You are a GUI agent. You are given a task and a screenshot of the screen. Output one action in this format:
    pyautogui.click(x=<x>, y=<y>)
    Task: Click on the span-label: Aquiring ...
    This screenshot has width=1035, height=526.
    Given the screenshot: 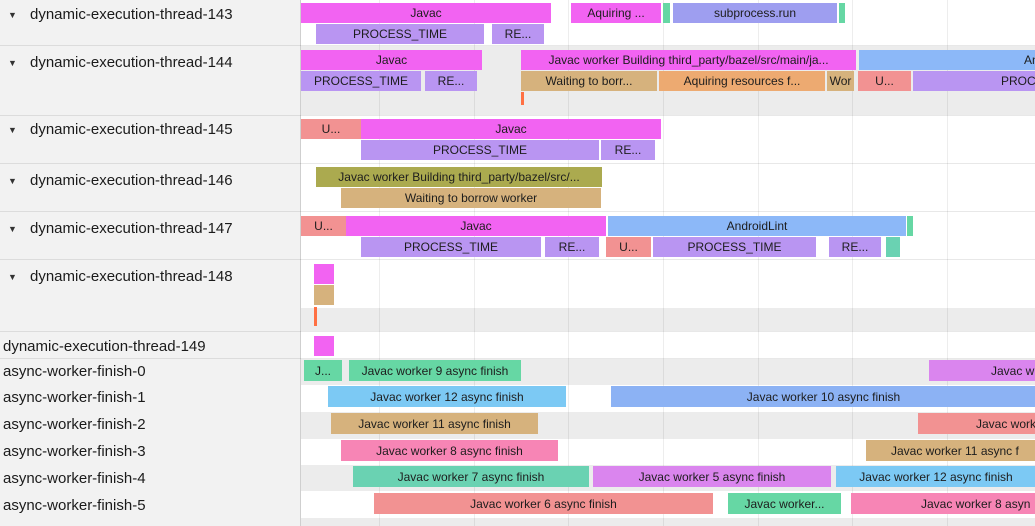 What is the action you would take?
    pyautogui.click(x=616, y=13)
    